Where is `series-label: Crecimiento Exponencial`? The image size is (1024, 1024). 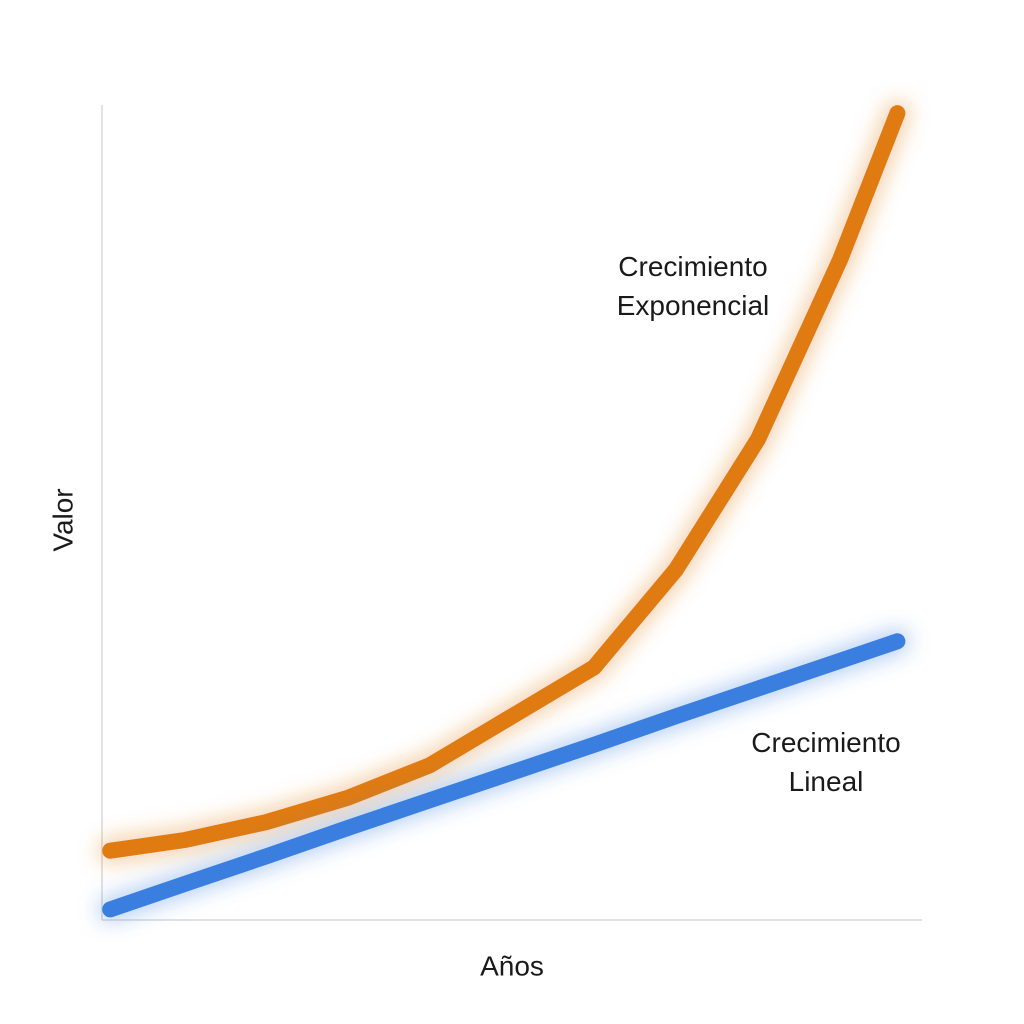 series-label: Crecimiento Exponencial is located at coordinates (693, 286).